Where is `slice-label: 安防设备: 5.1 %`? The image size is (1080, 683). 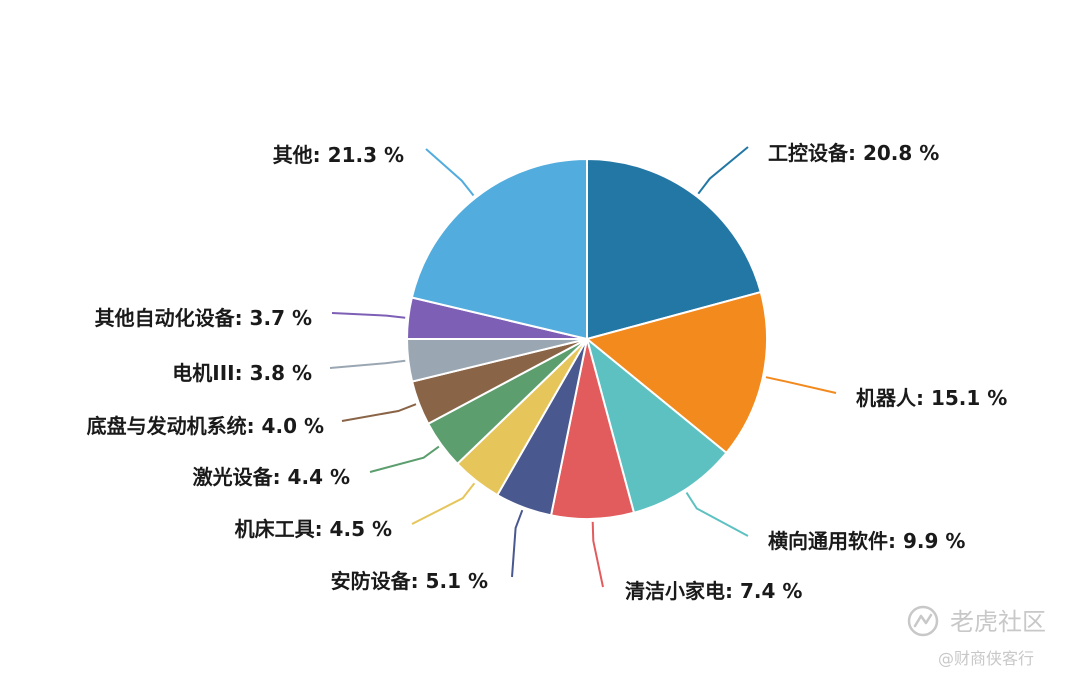 slice-label: 安防设备: 5.1 % is located at coordinates (409, 581).